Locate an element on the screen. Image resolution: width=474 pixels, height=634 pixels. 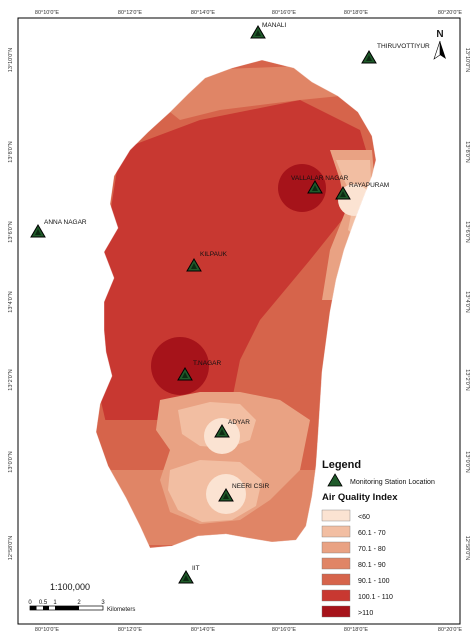
legend-station-icon is located at coordinates (335, 480).